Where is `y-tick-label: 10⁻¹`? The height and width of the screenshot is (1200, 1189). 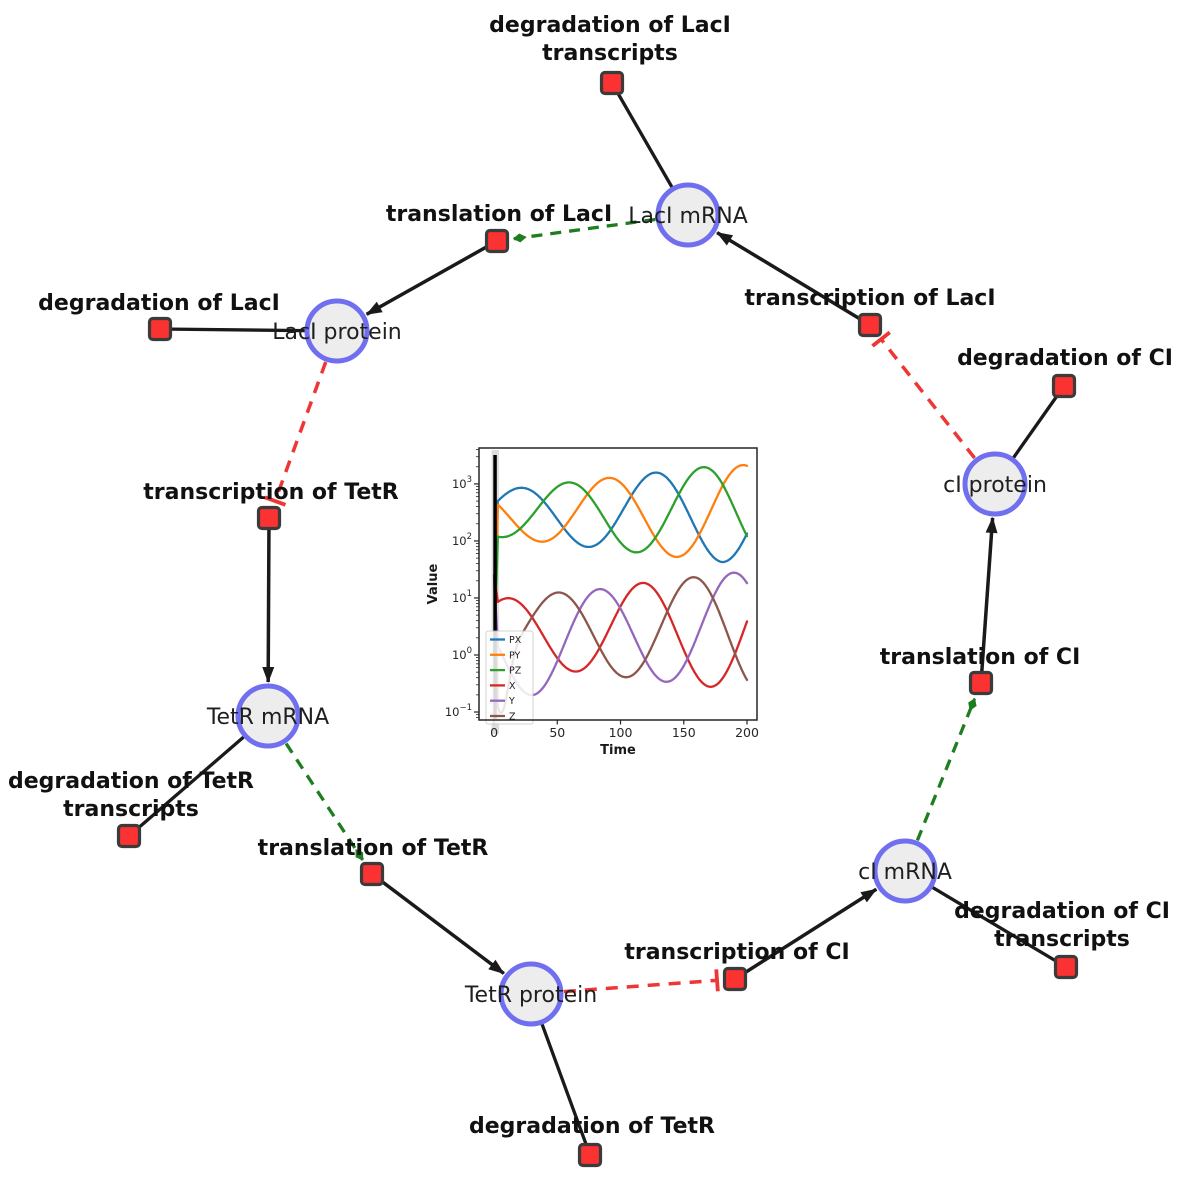 y-tick-label: 10⁻¹ is located at coordinates (458, 711).